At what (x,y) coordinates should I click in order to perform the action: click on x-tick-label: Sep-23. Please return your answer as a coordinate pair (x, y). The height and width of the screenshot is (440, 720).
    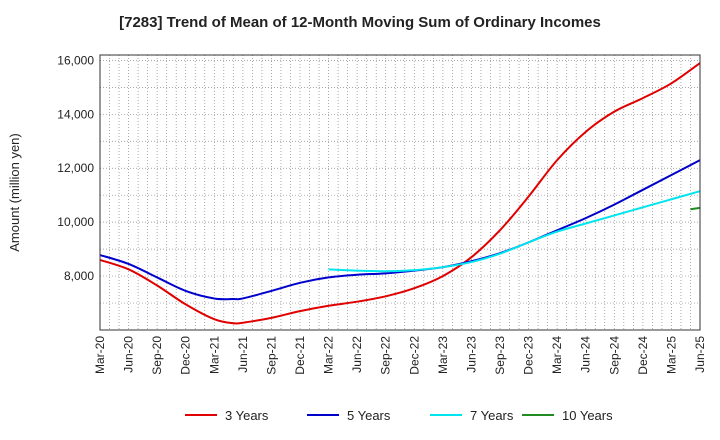
    Looking at the image, I should click on (500, 355).